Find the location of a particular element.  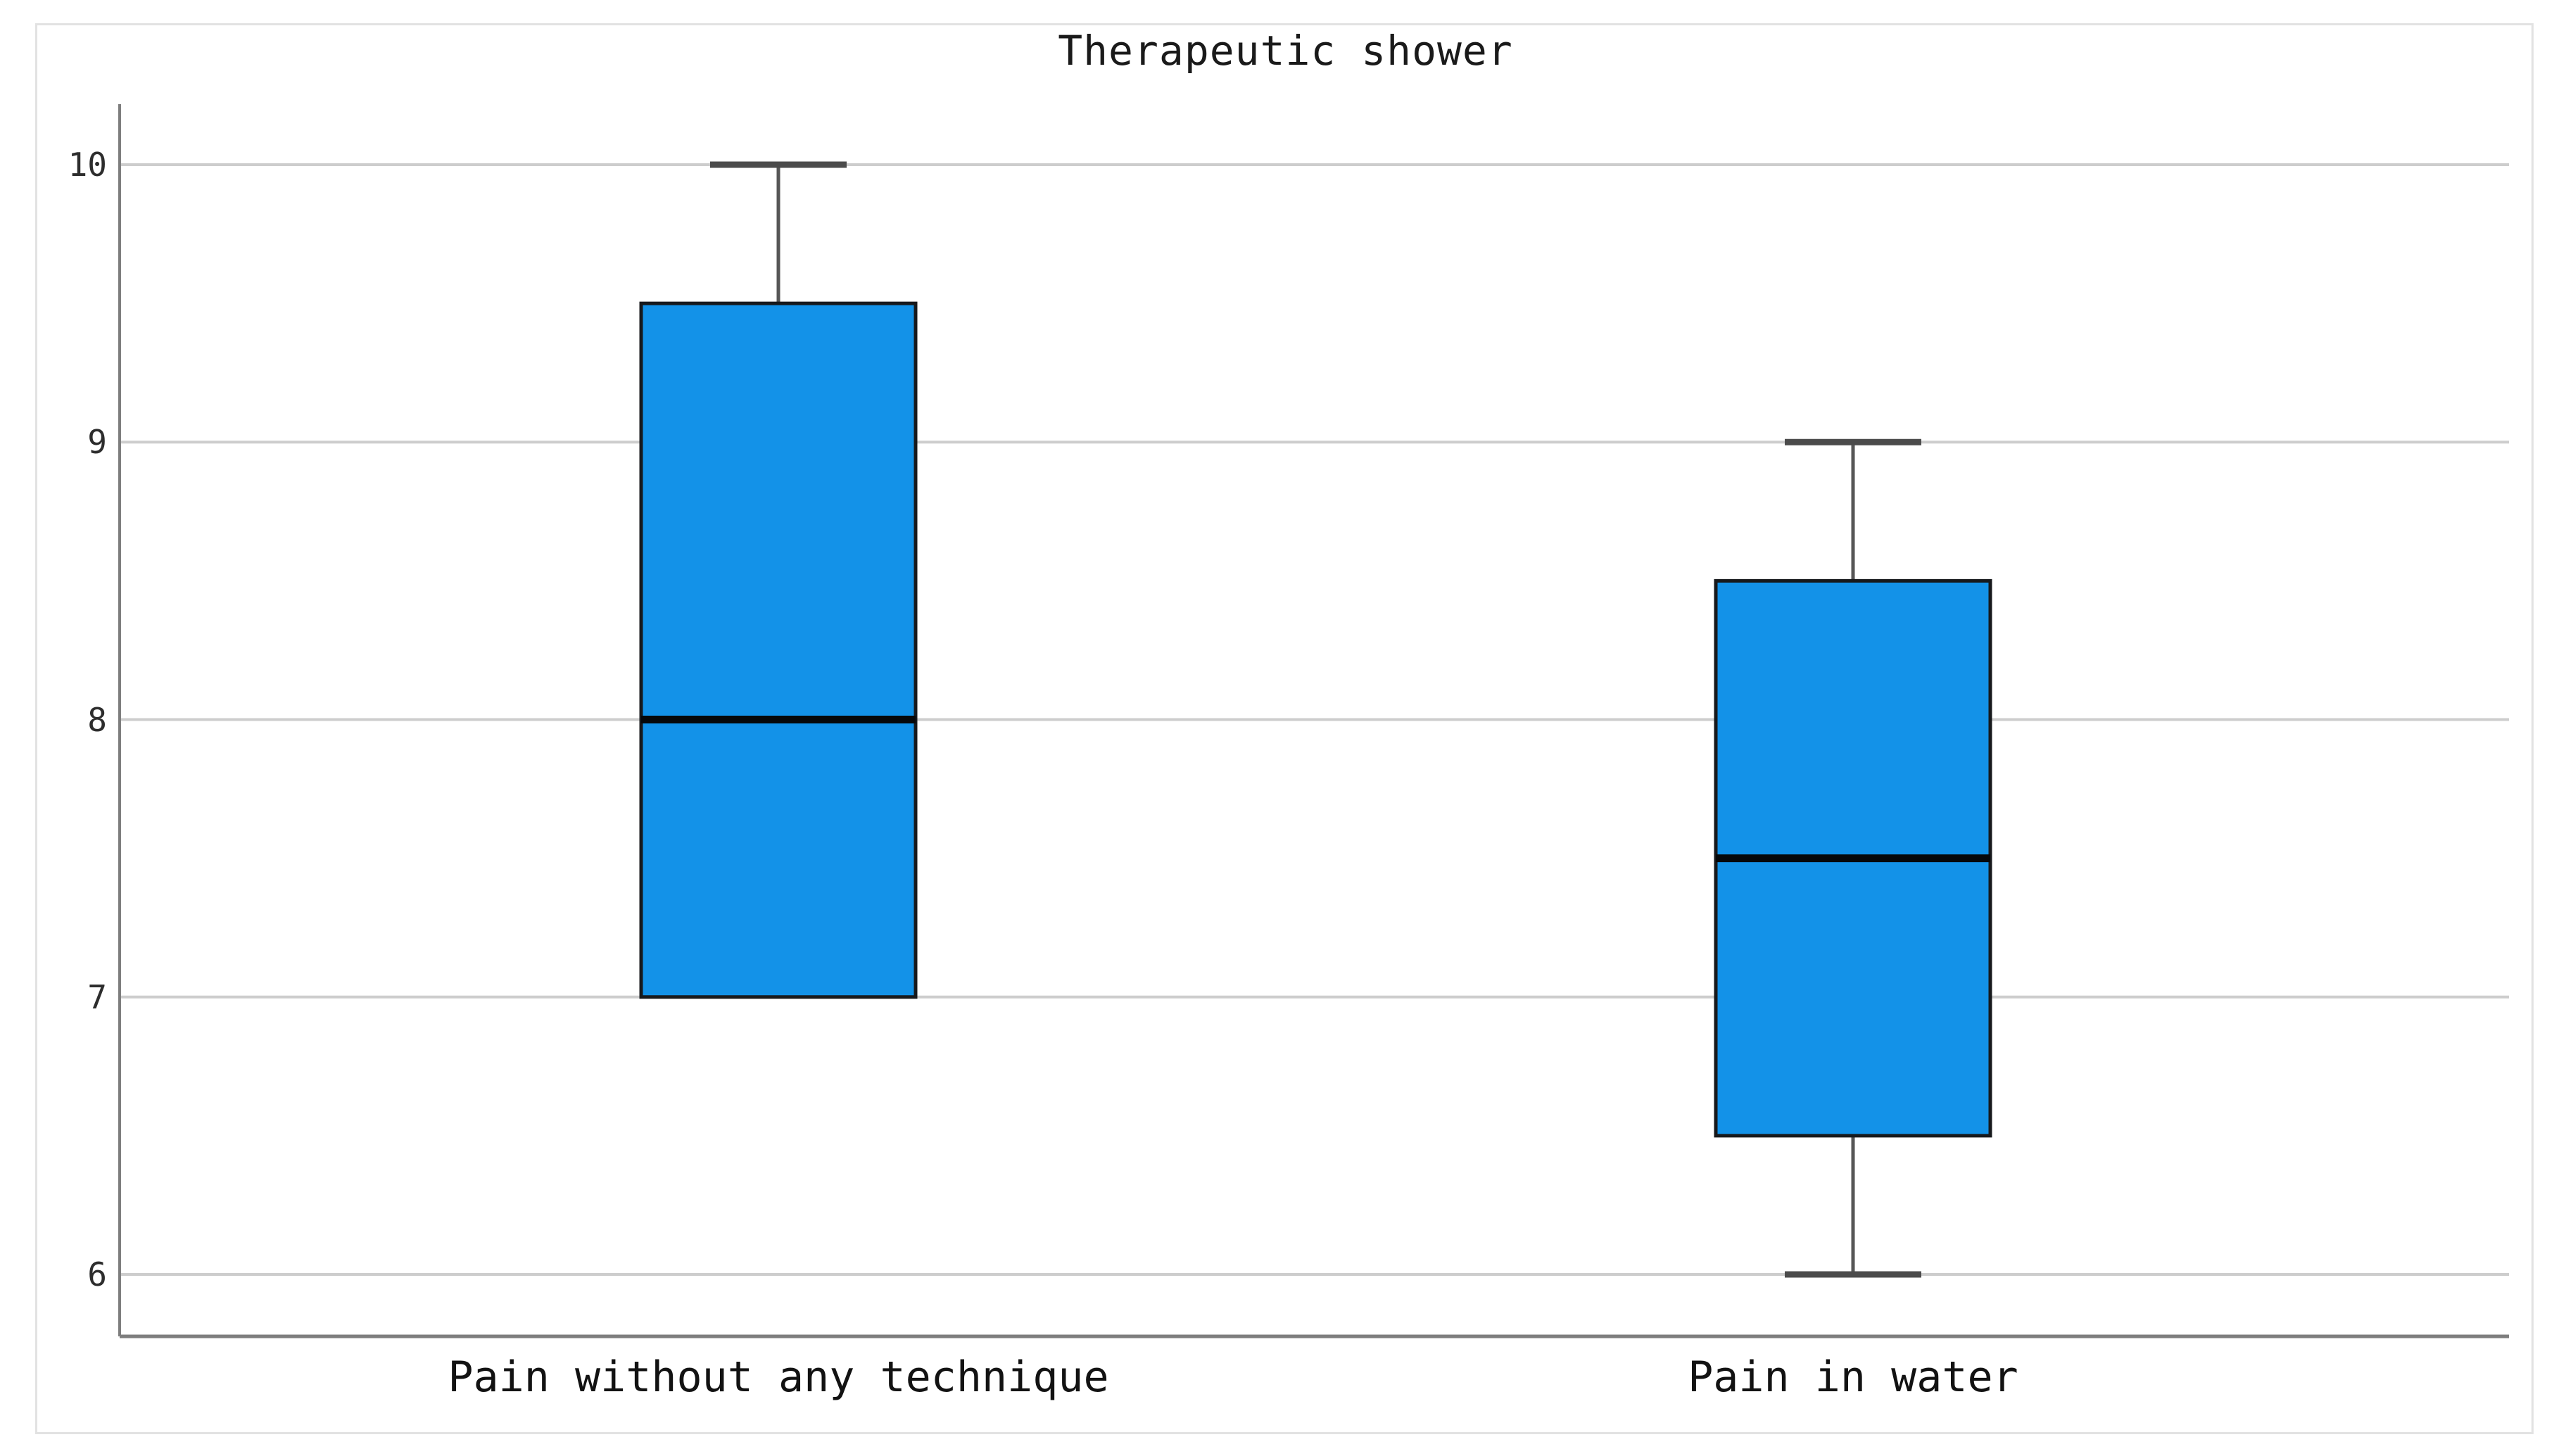

y-tick-label-6: 6 is located at coordinates (97, 1274).